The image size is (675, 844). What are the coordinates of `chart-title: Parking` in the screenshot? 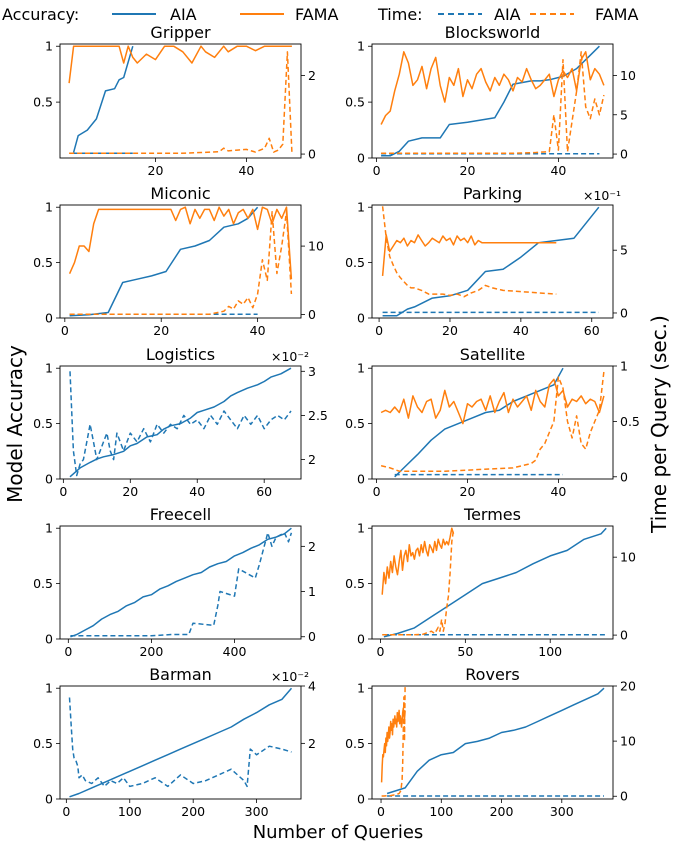 It's located at (492, 193).